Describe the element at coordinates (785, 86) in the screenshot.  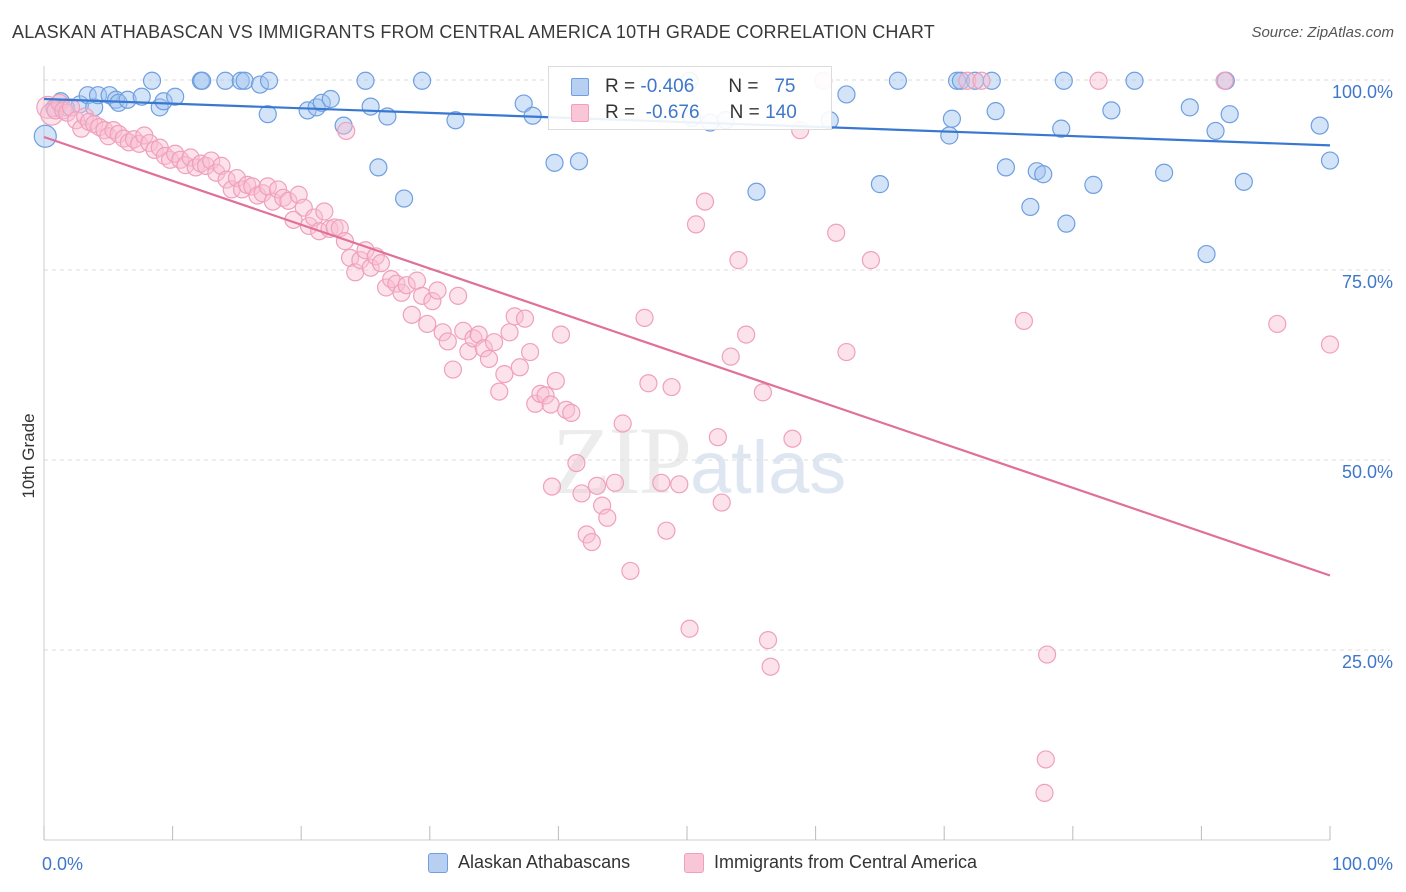
I see `legend-n-value: 75` at that location.